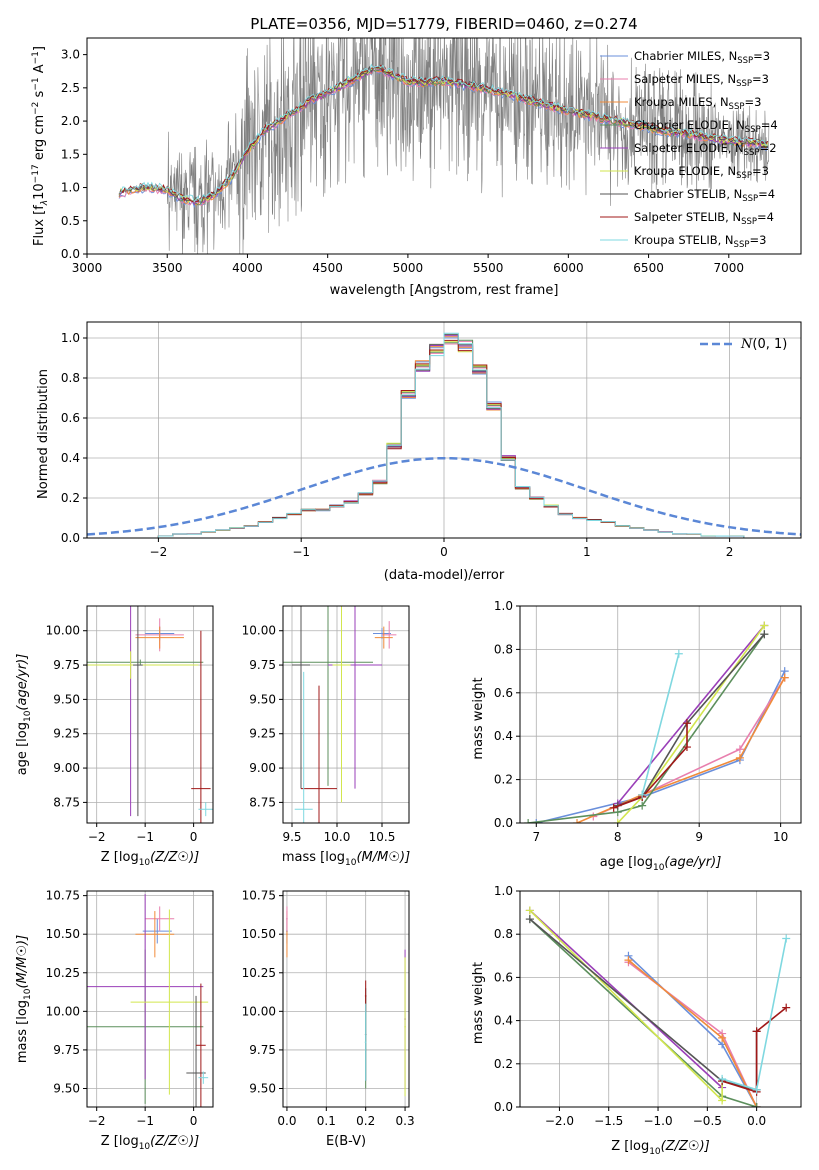 The image size is (819, 1170). I want to click on x-tick-label: −0.5, so click(707, 1121).